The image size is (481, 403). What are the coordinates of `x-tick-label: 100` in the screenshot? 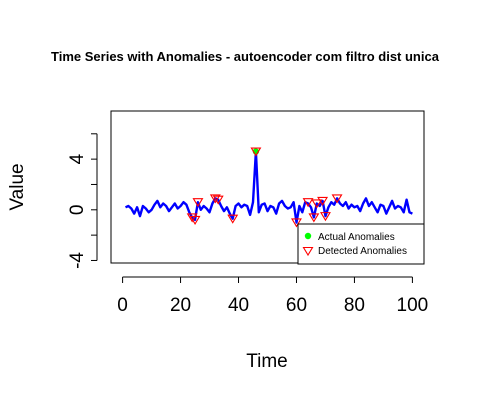 It's located at (413, 305).